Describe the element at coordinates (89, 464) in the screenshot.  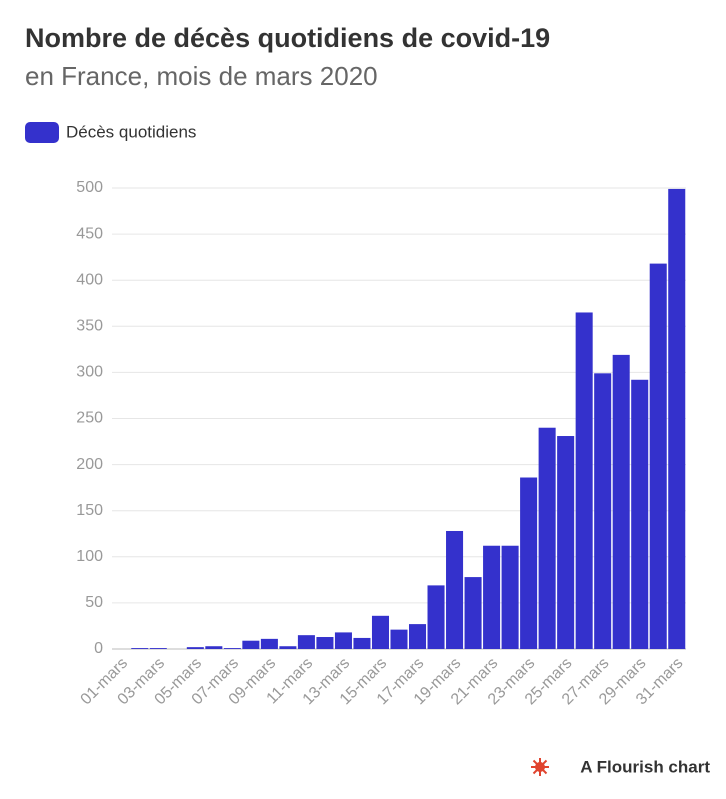
I see `y-tick-label: 200` at that location.